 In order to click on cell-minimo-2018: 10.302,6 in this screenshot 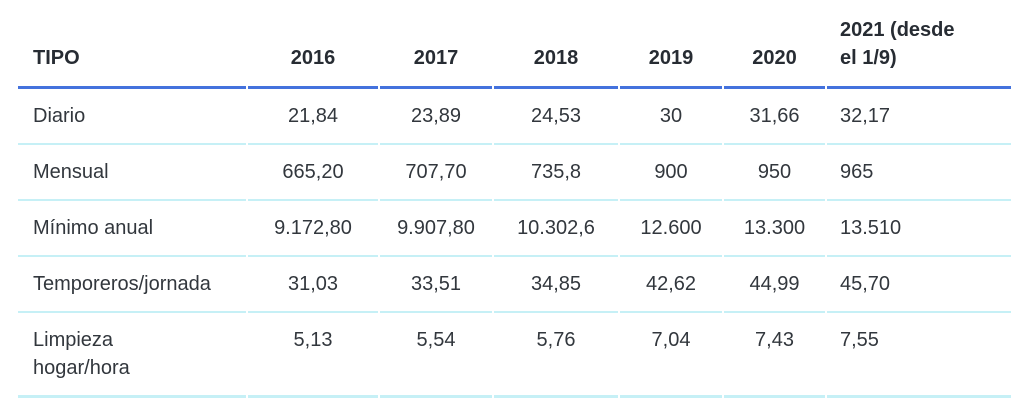, I will do `click(556, 229)`.